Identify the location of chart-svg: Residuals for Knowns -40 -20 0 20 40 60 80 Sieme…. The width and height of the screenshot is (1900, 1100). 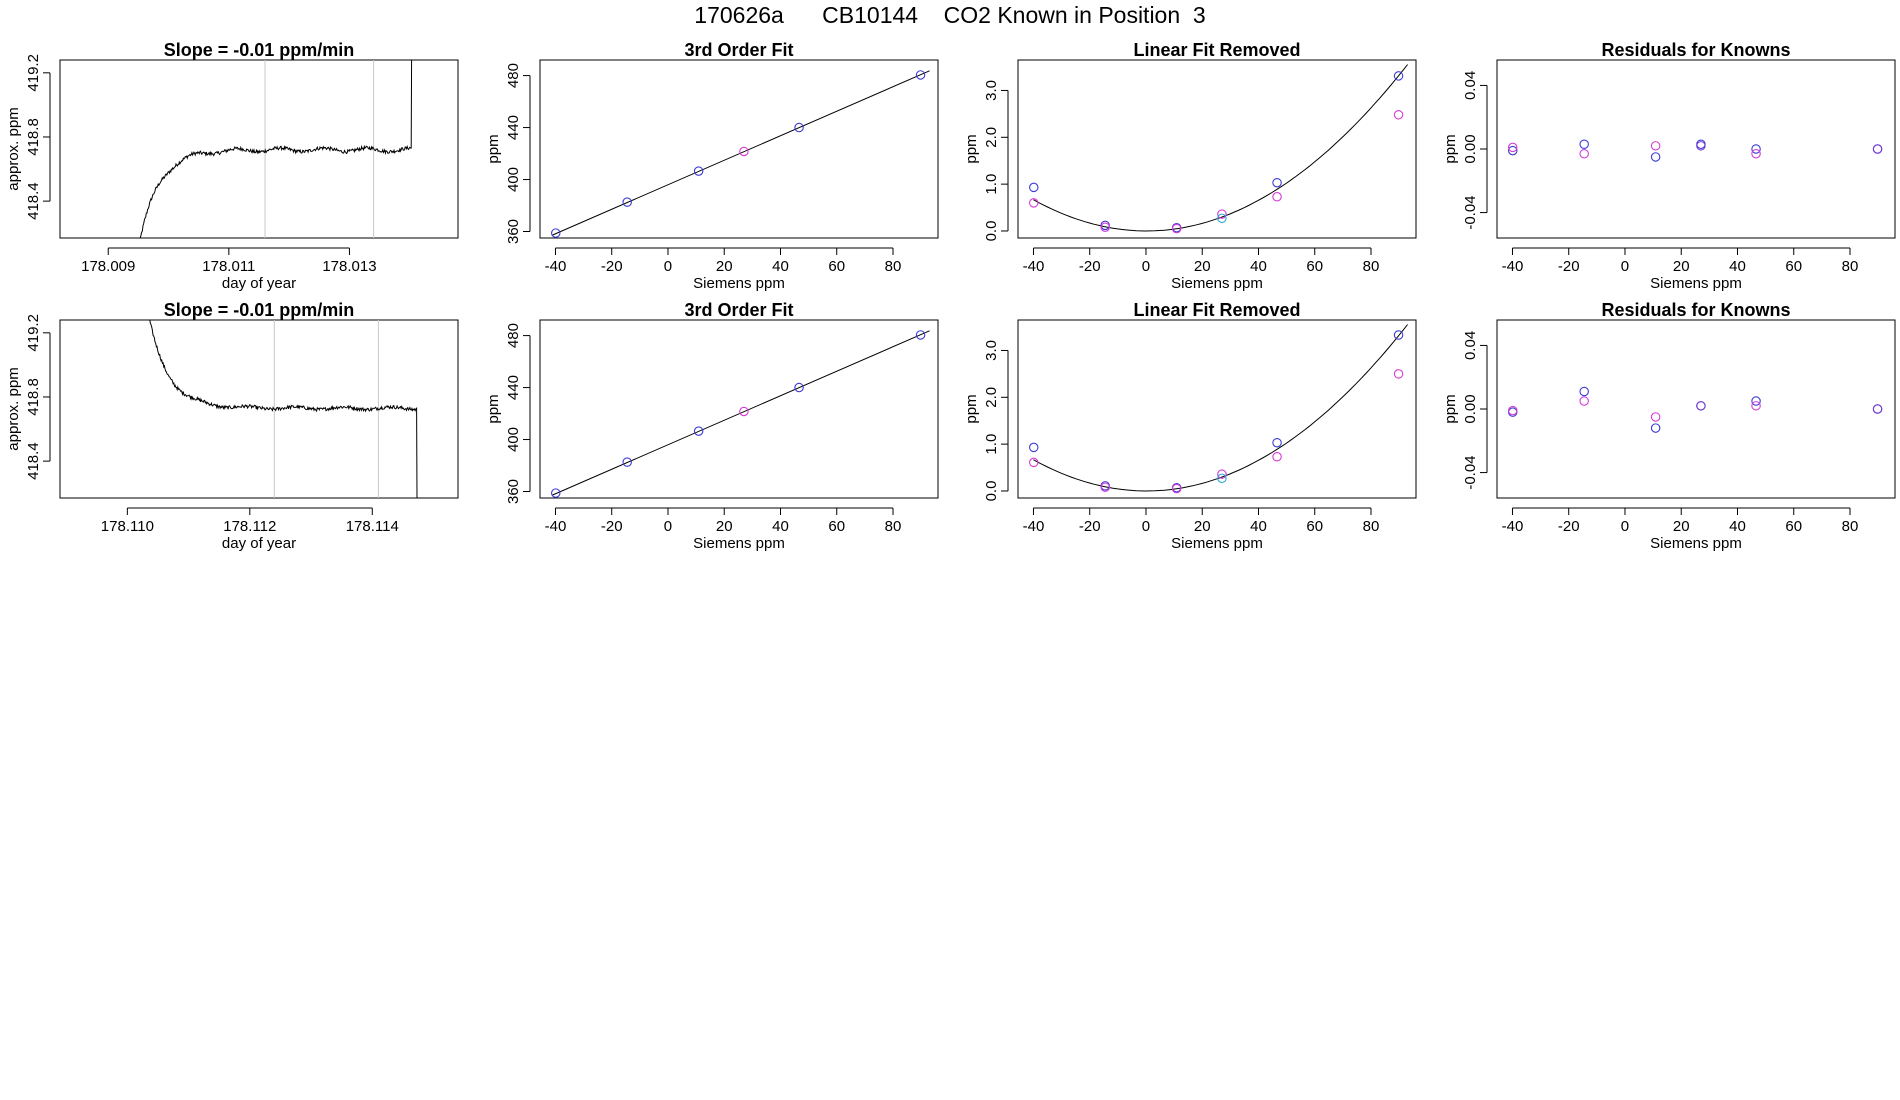
(1669, 426).